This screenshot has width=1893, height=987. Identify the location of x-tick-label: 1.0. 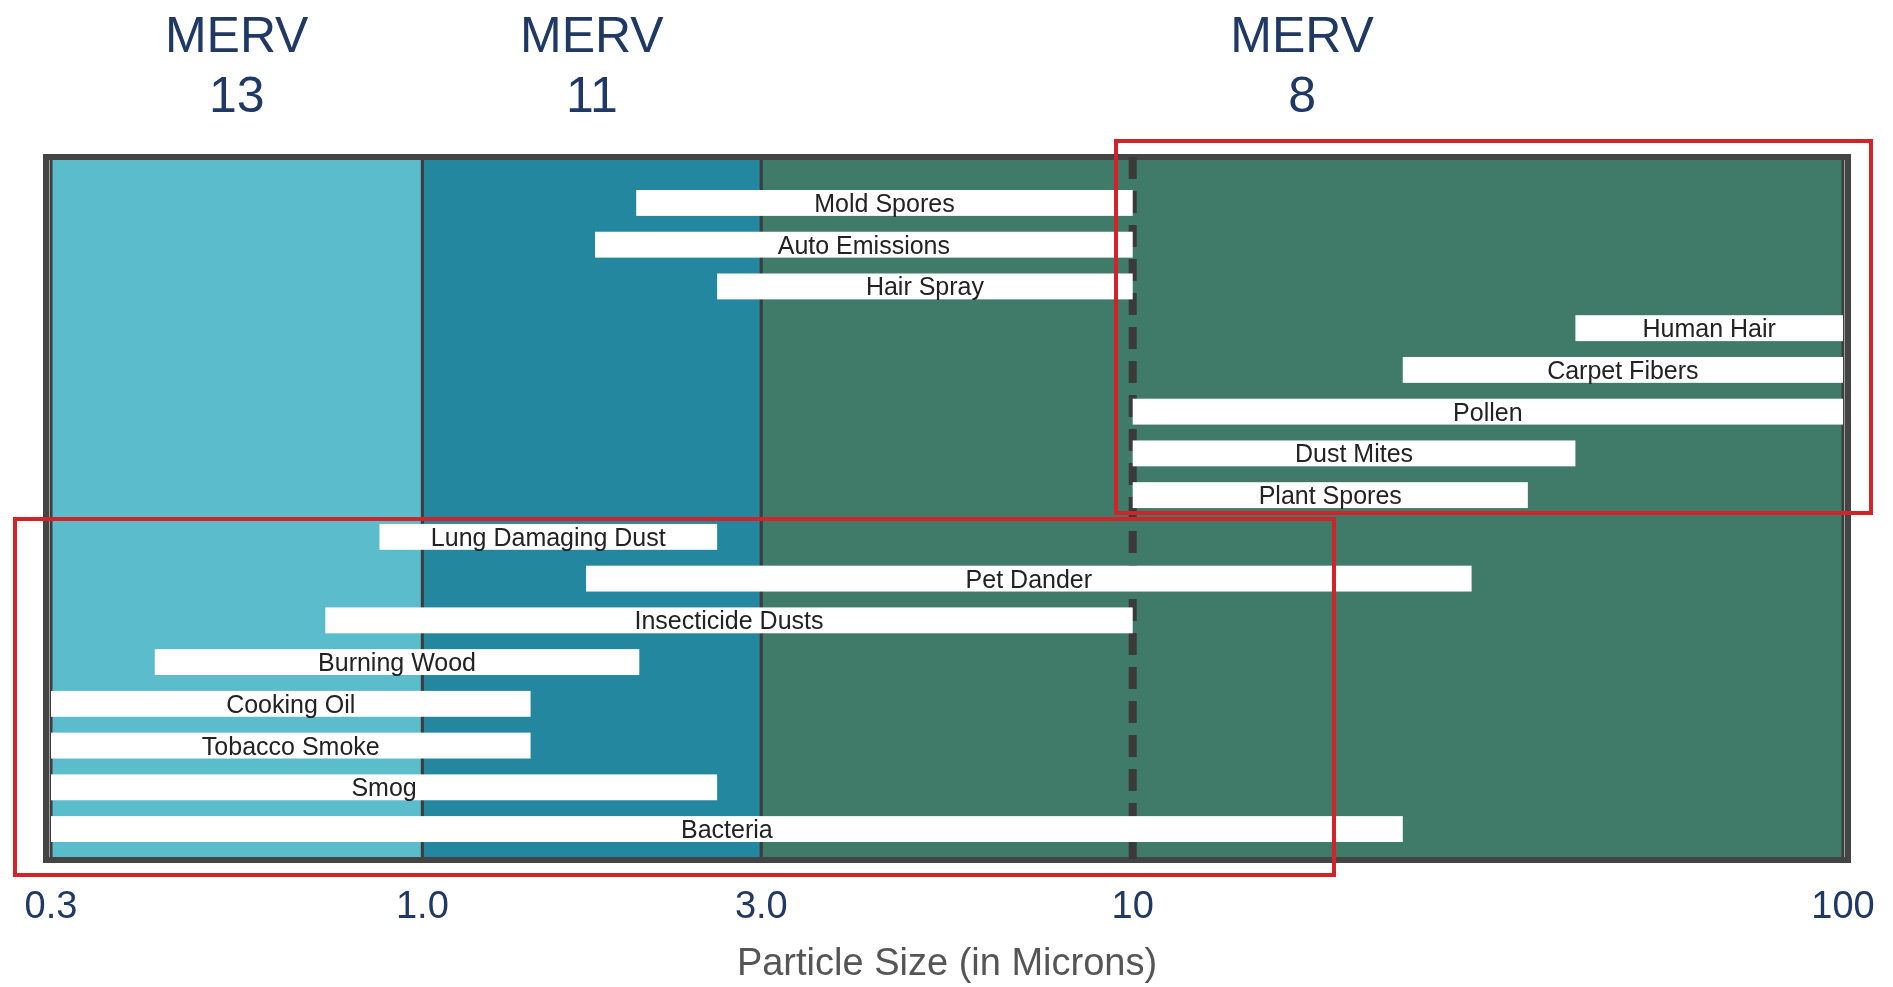
(422, 905).